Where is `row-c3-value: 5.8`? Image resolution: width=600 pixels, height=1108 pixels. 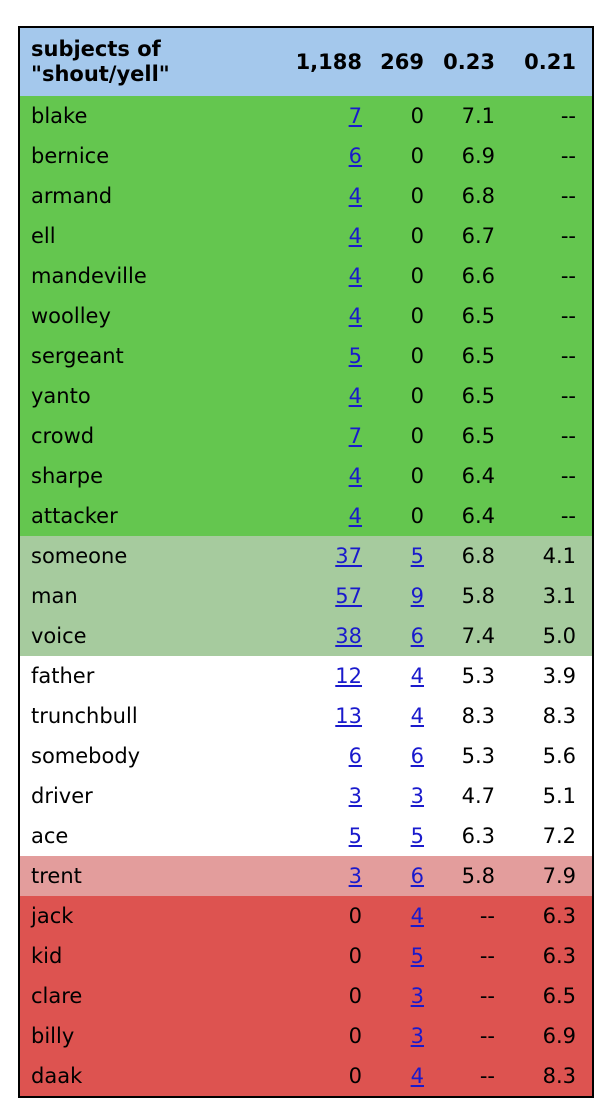 row-c3-value: 5.8 is located at coordinates (478, 596).